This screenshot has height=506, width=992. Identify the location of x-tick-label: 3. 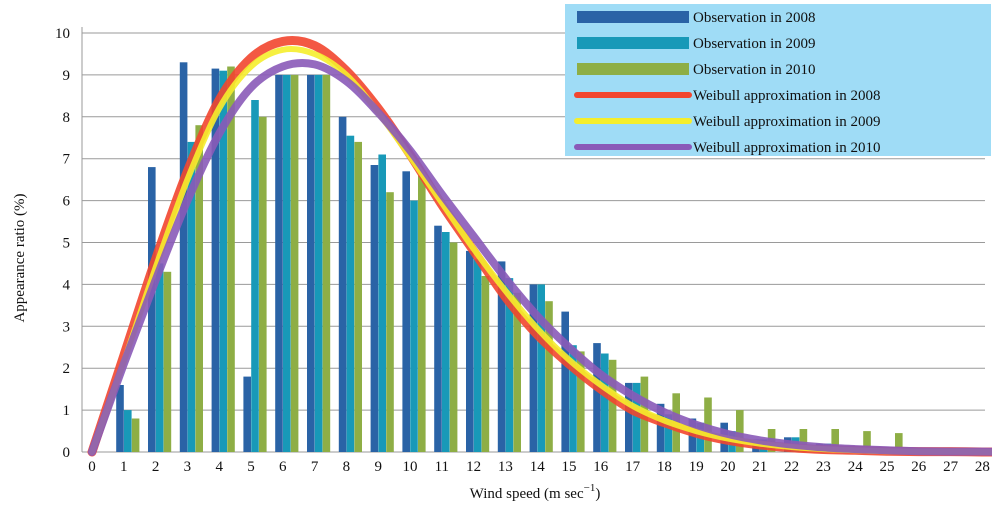
(188, 467).